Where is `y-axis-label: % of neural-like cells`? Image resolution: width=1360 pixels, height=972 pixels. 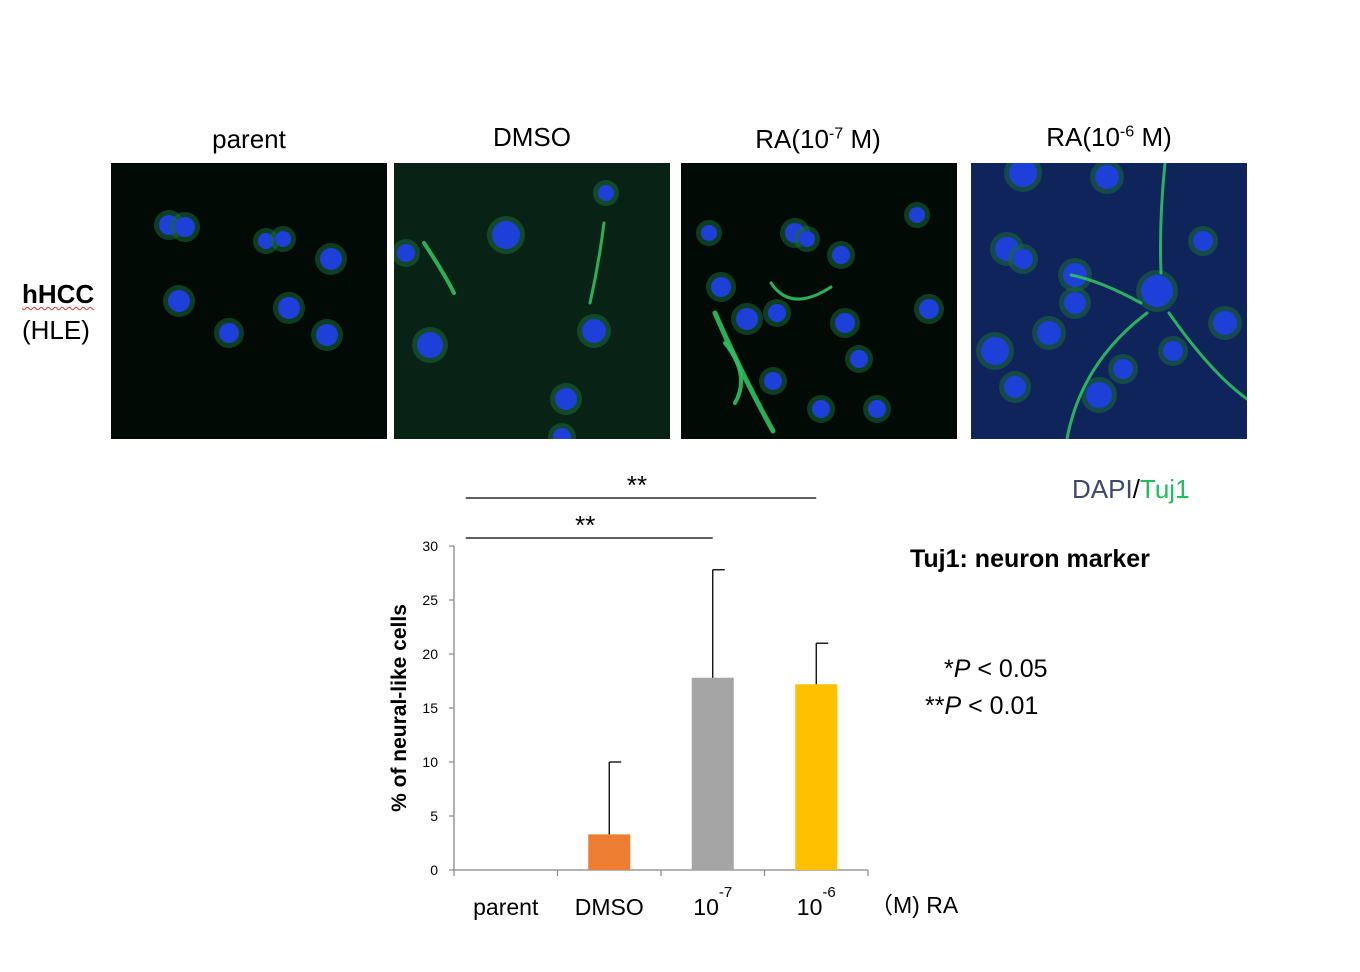 y-axis-label: % of neural-like cells is located at coordinates (399, 708).